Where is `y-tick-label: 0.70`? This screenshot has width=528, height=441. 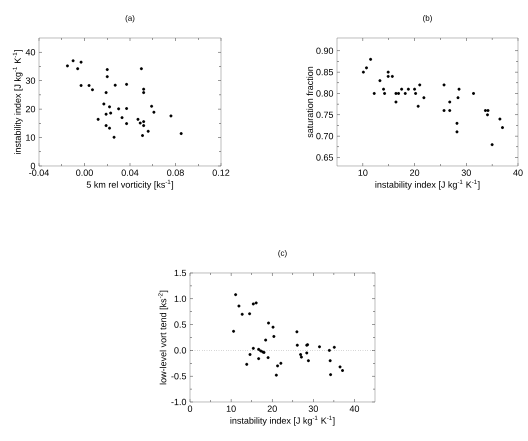
y-tick-label: 0.70 is located at coordinates (325, 136).